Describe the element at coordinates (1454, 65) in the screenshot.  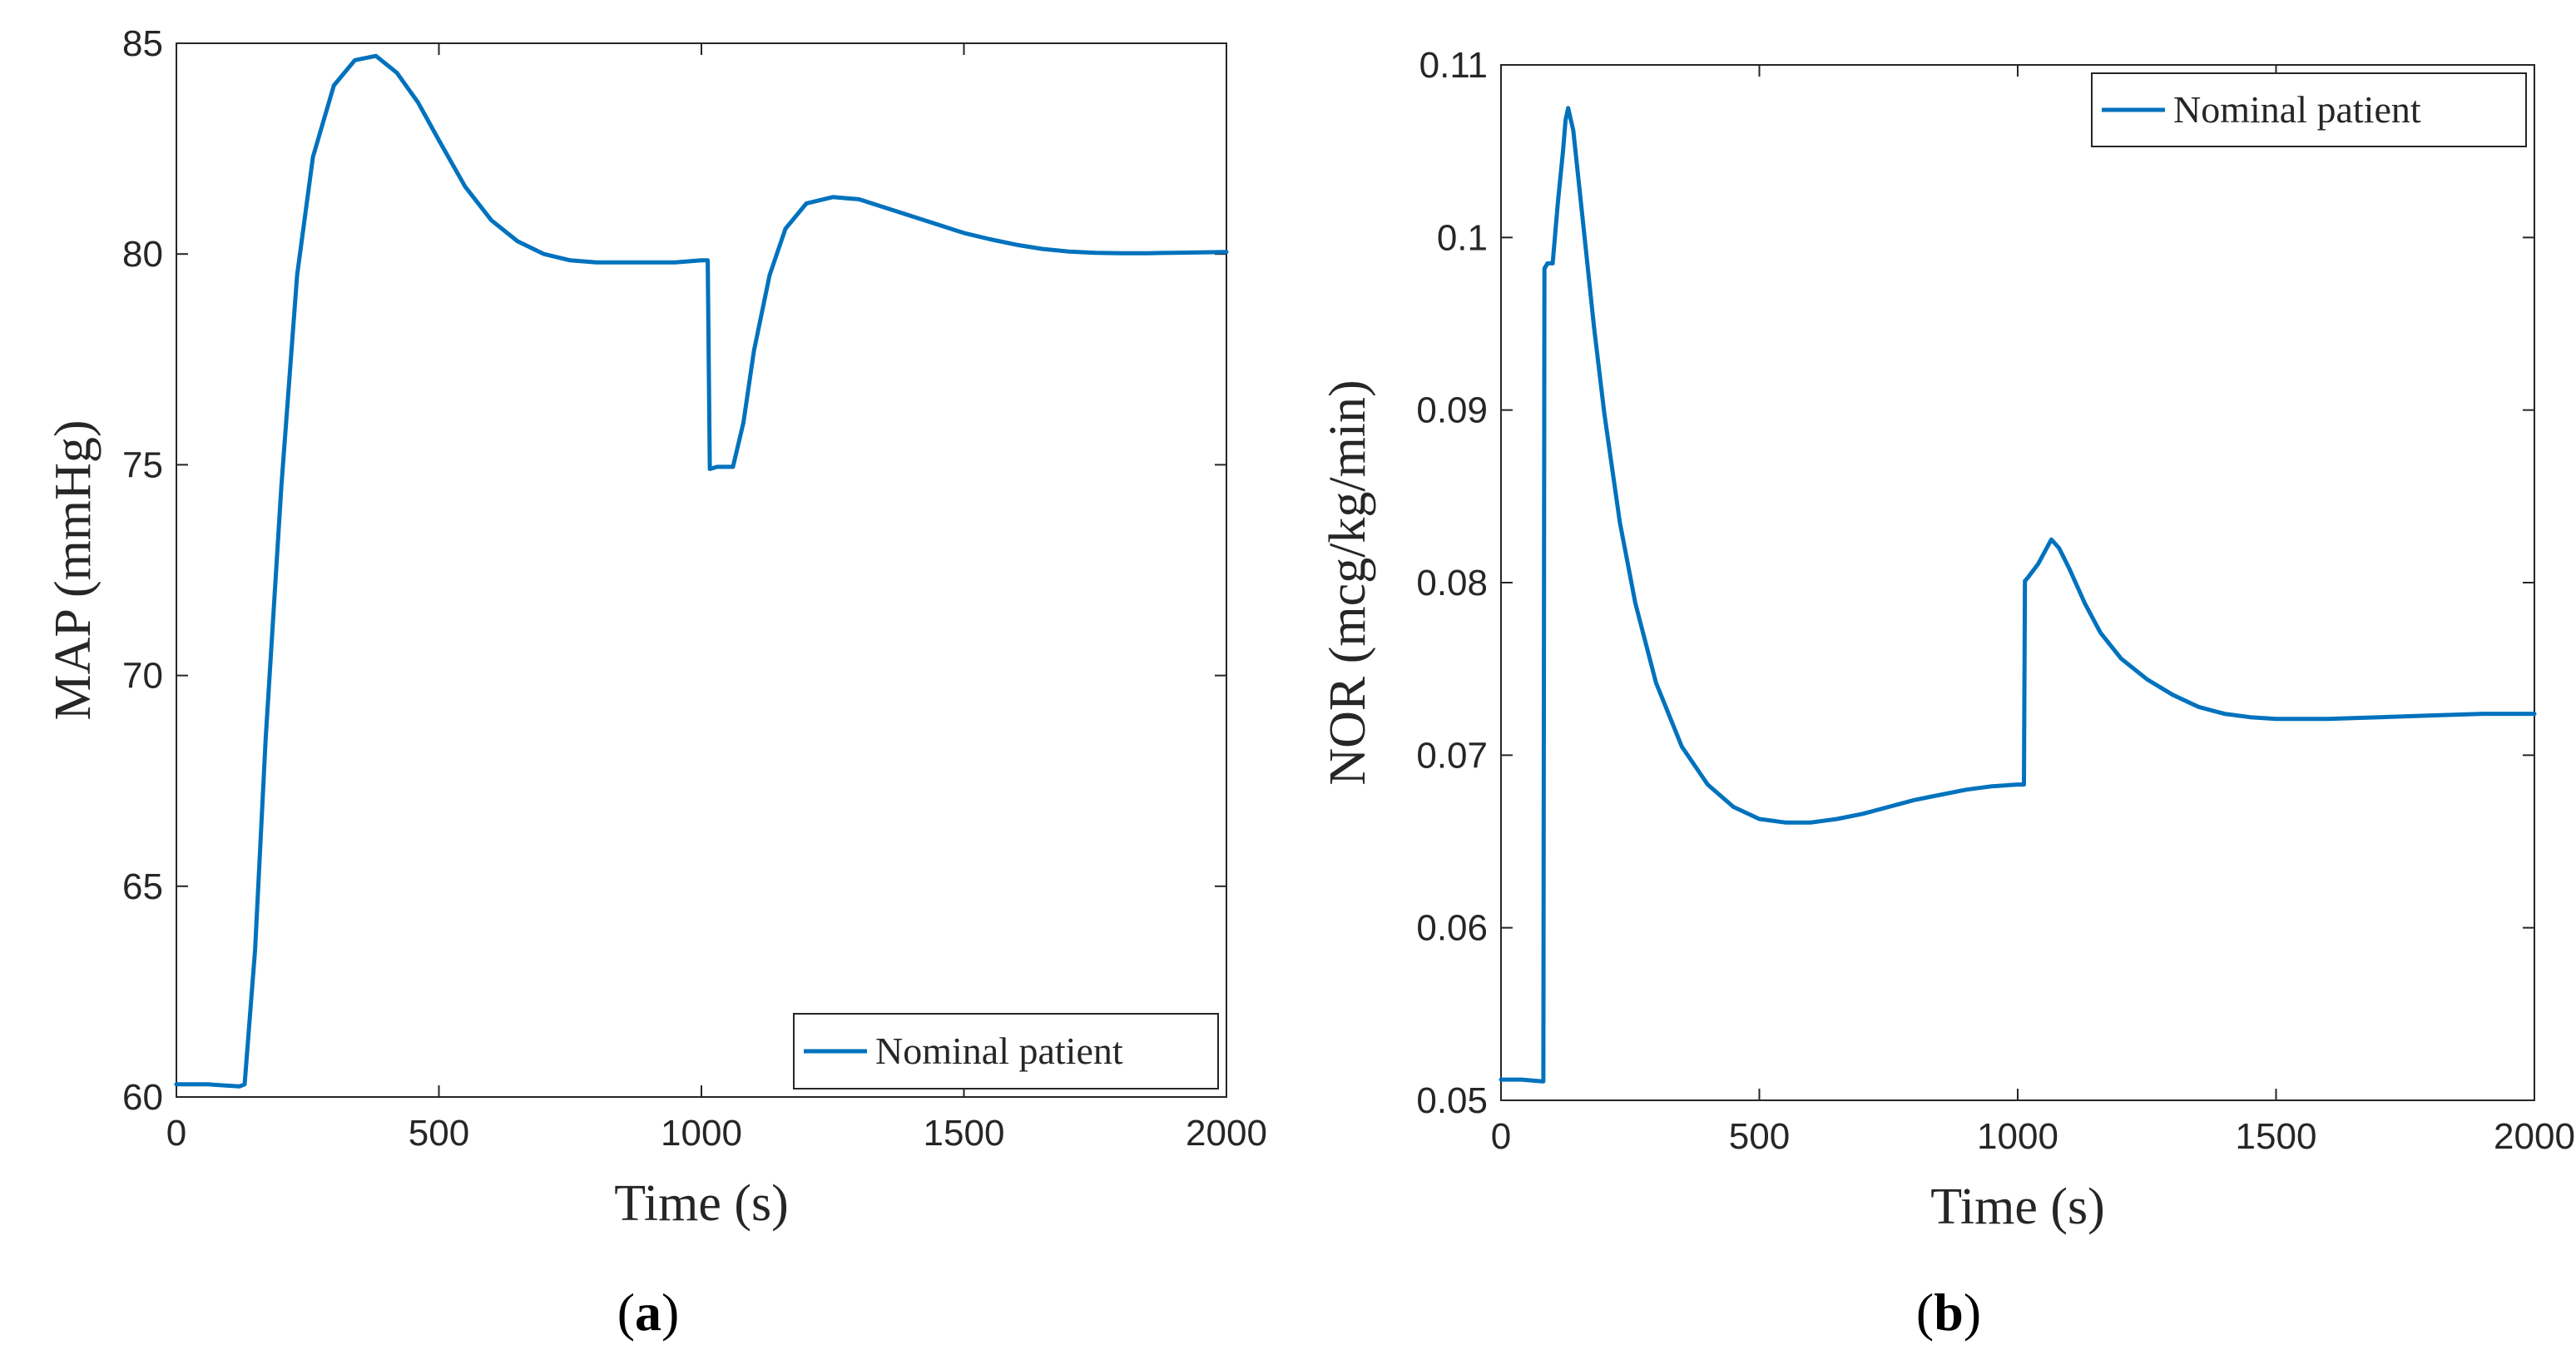
I see `y-tick-label: 0.11` at that location.